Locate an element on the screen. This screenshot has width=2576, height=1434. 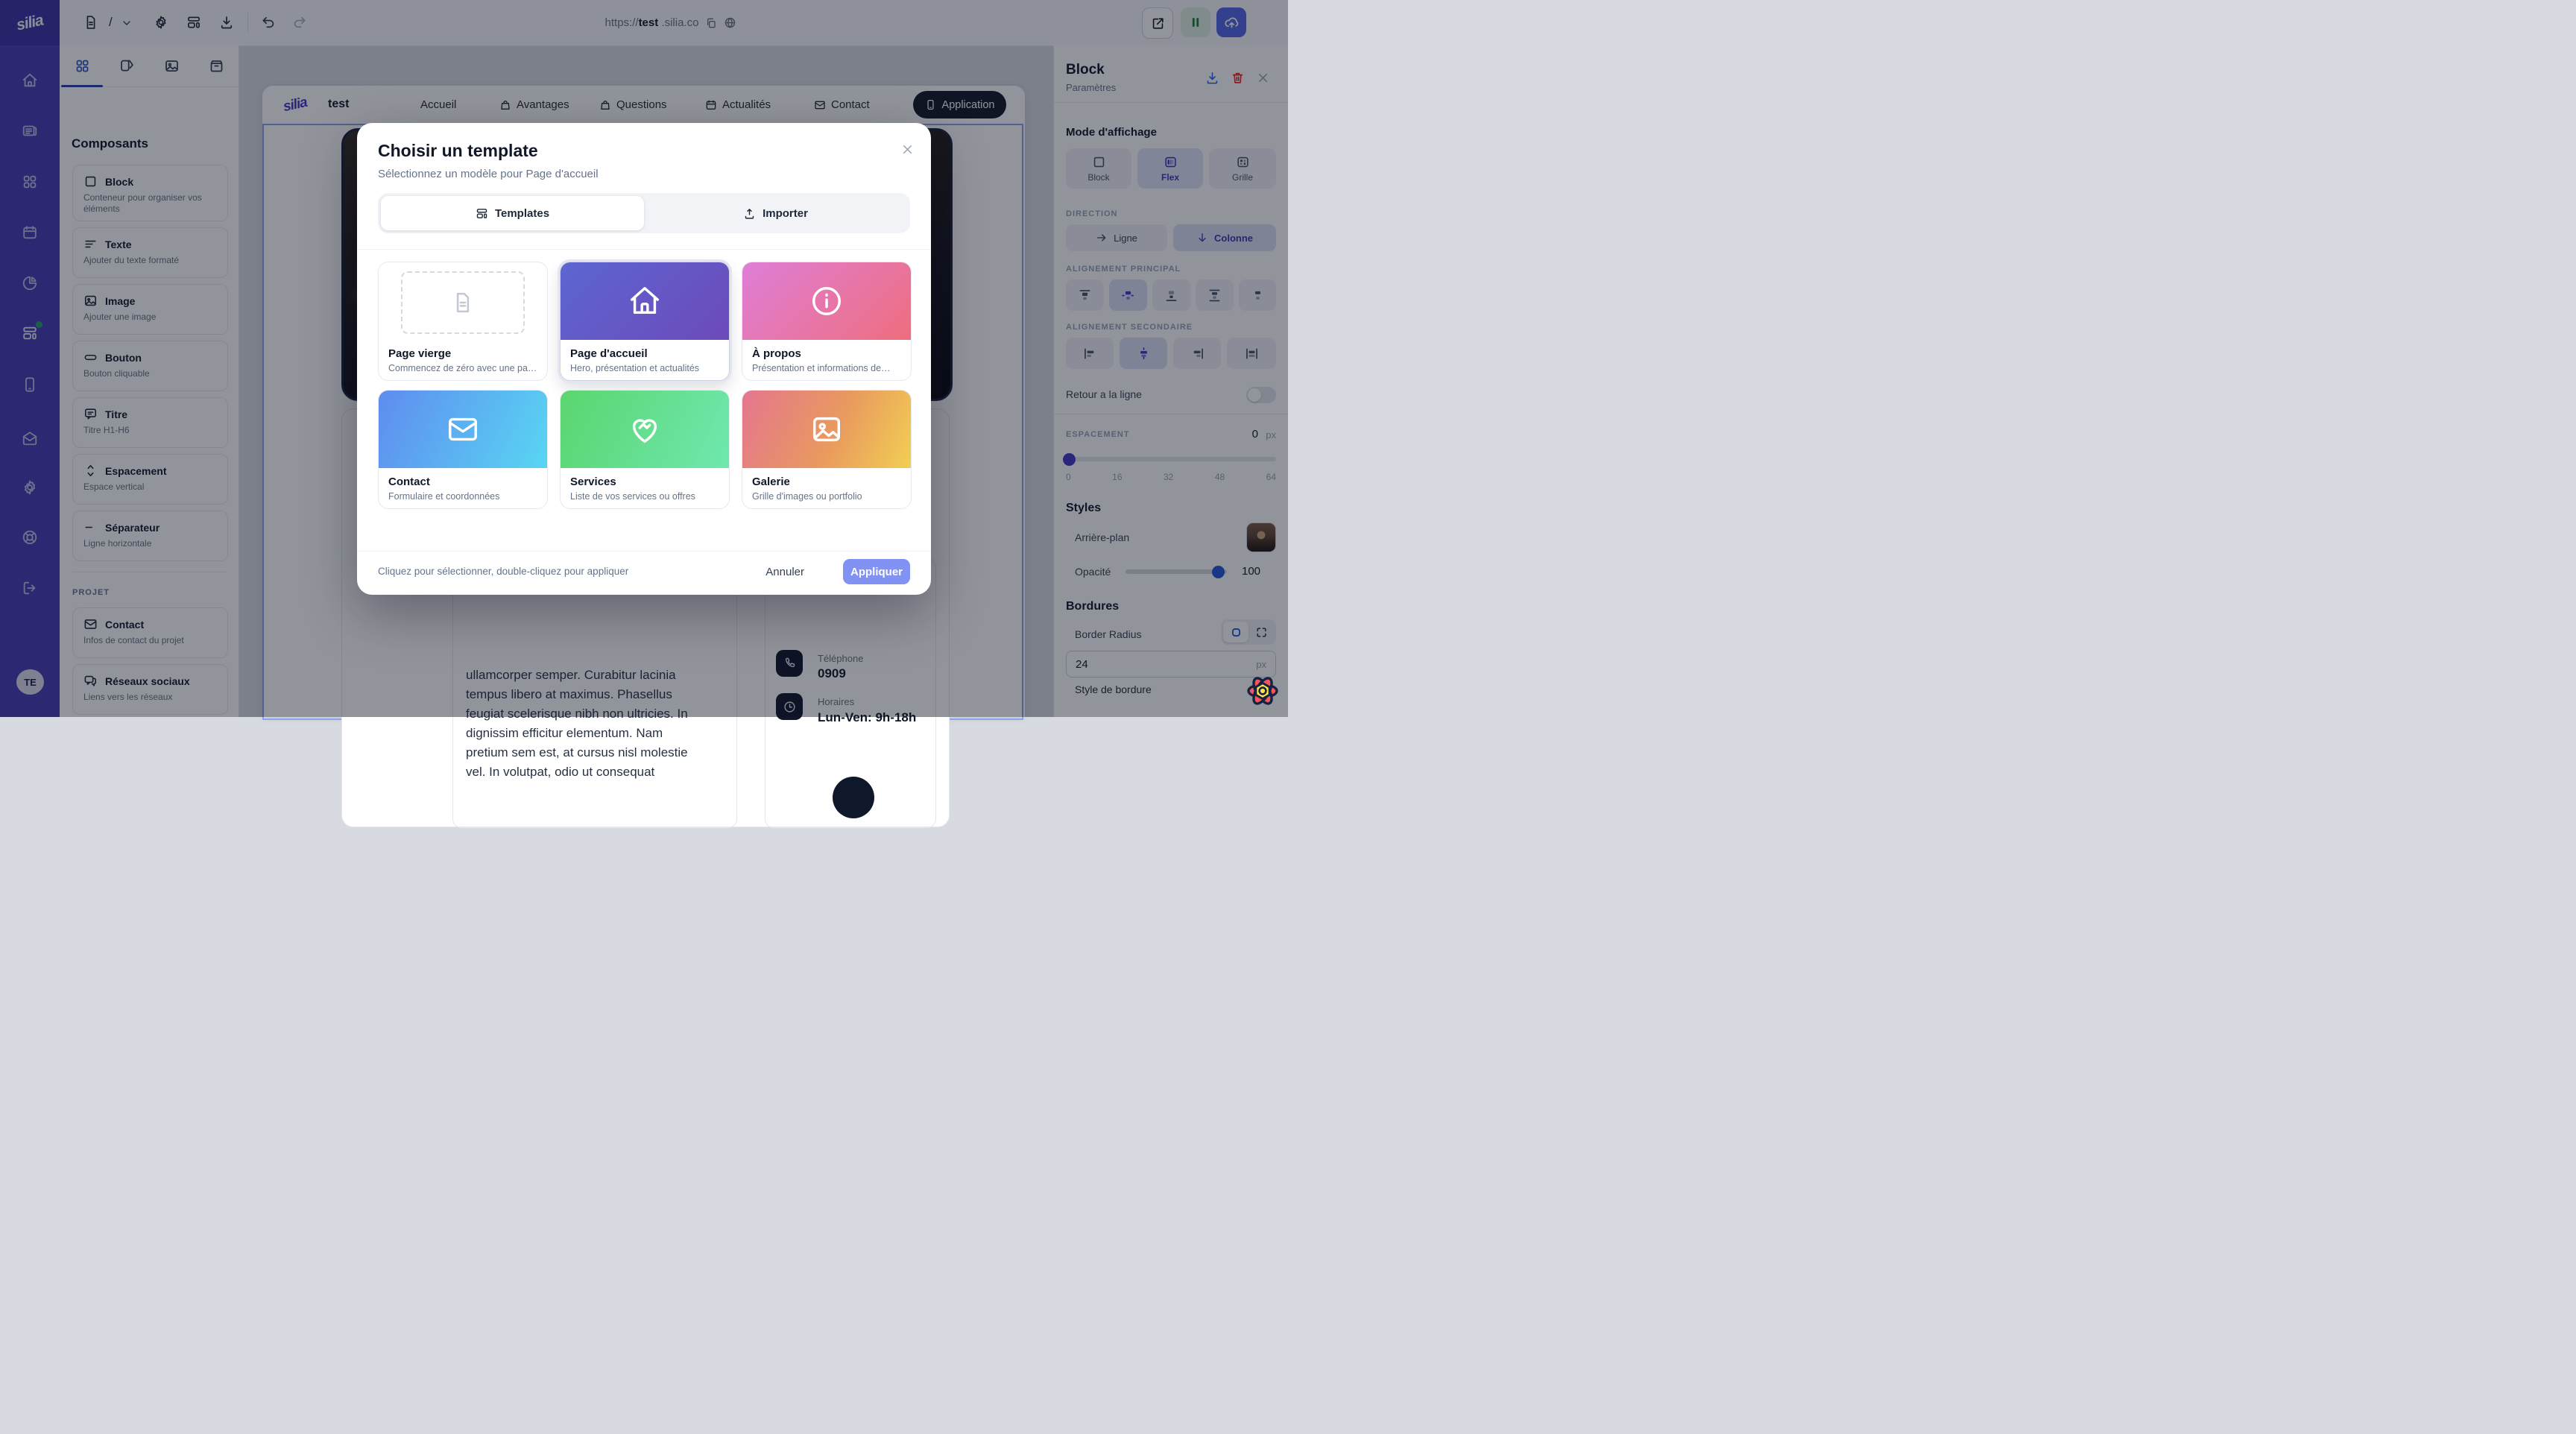
nav-questions: Questions is located at coordinates (633, 105).